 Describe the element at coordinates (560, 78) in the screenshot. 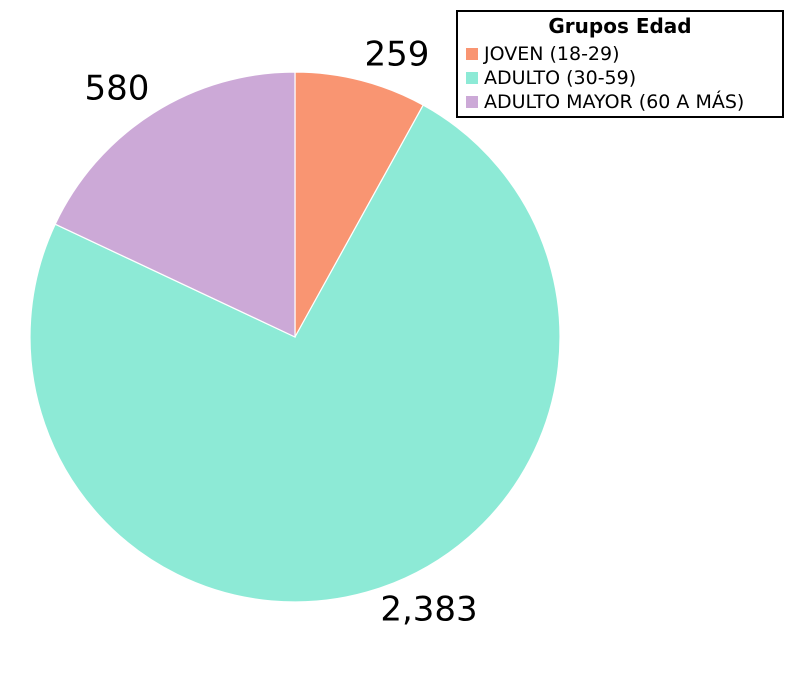

I see `legend-label-adulto: ADULTO (30-59)` at that location.